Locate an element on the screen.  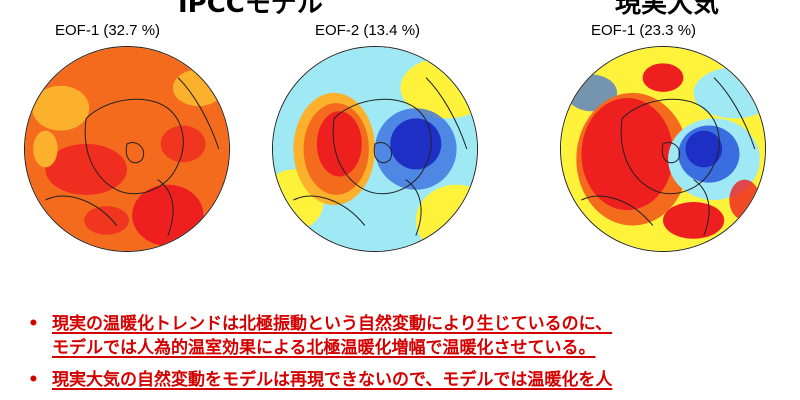
map-1-coastlines is located at coordinates (132, 156).